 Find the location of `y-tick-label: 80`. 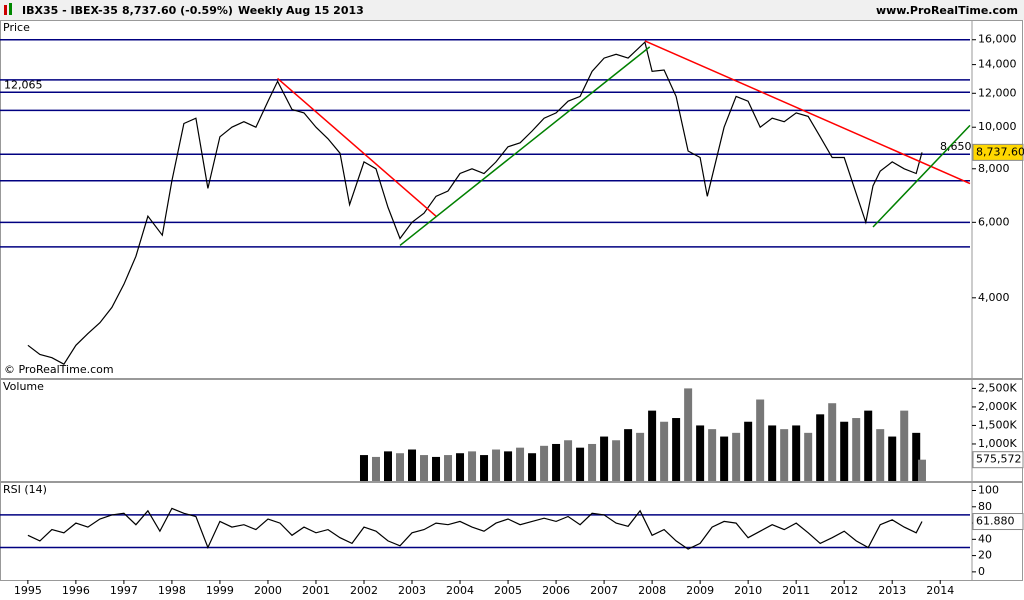

y-tick-label: 80 is located at coordinates (985, 506).